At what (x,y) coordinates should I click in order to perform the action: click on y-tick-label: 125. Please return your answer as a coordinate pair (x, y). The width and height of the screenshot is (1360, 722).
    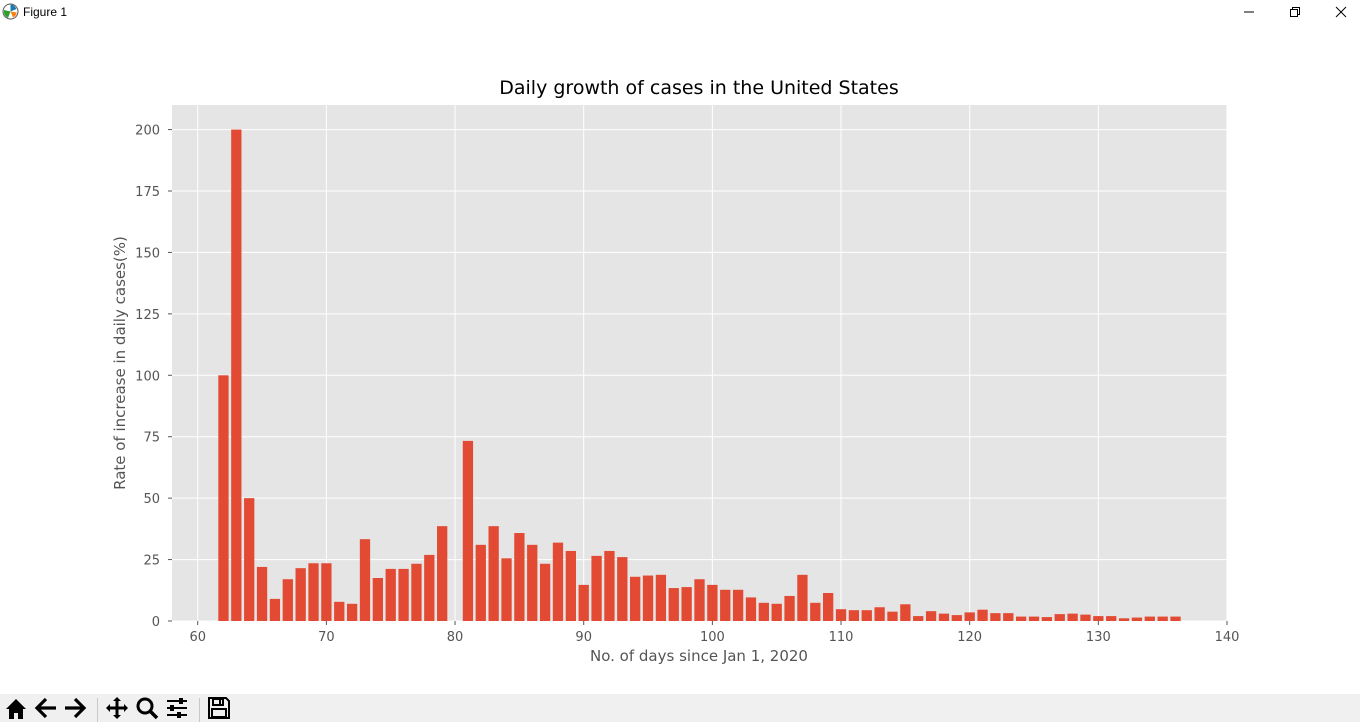
    Looking at the image, I should click on (147, 315).